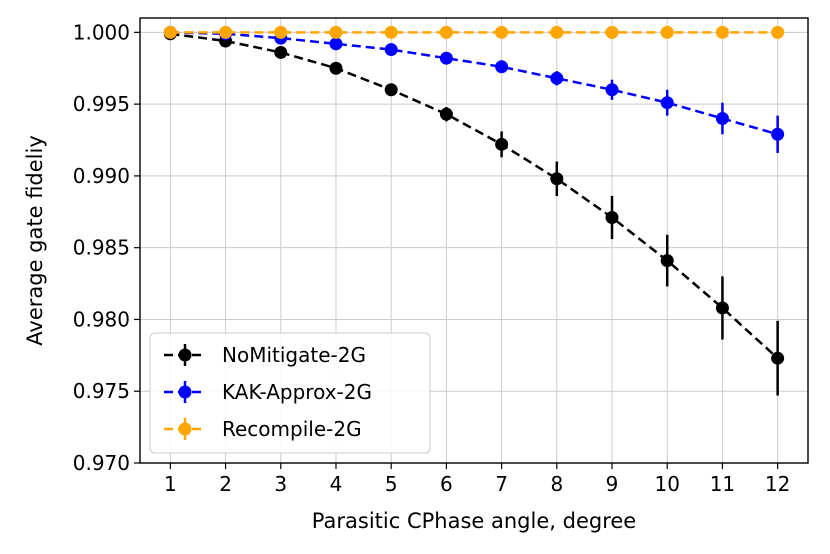 This screenshot has height=554, width=830. Describe the element at coordinates (225, 484) in the screenshot. I see `x-tick-label: 2` at that location.